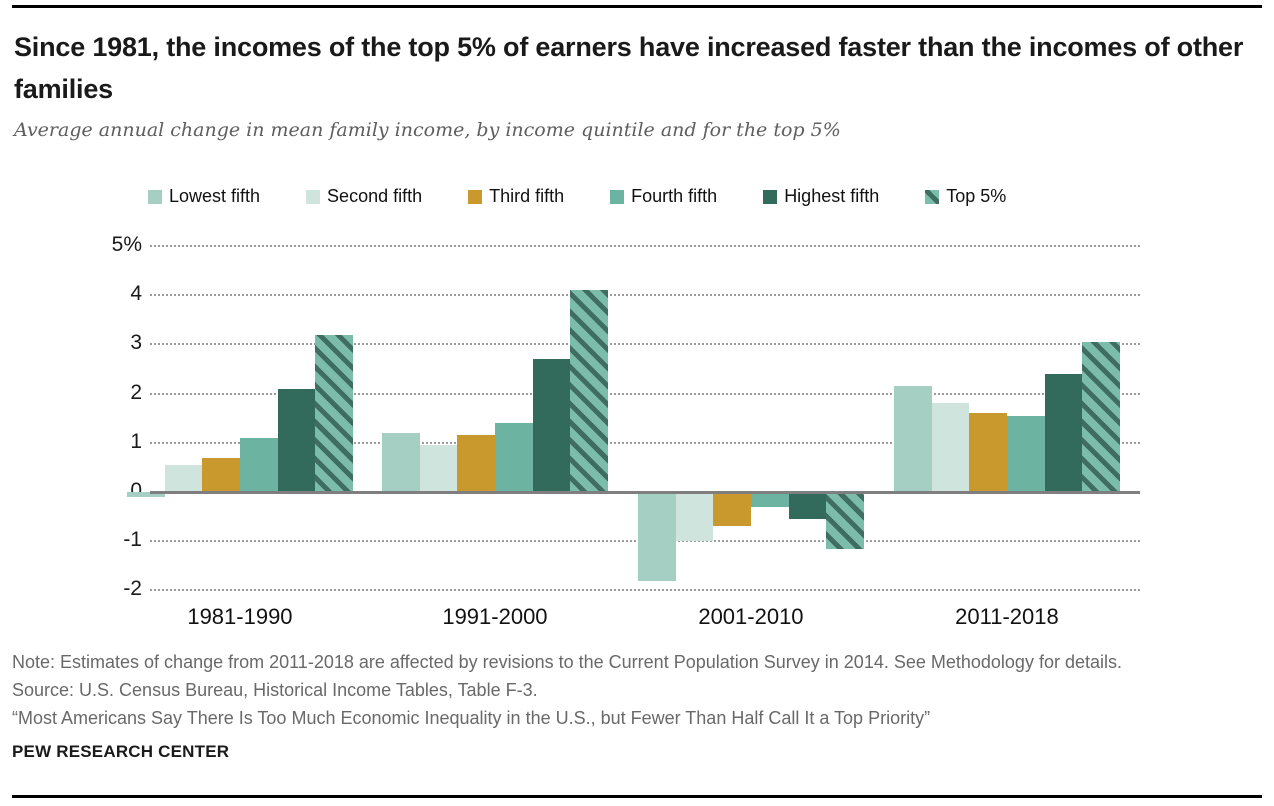 The height and width of the screenshot is (806, 1274). I want to click on bar-1991-2000-third-fifth, so click(476, 463).